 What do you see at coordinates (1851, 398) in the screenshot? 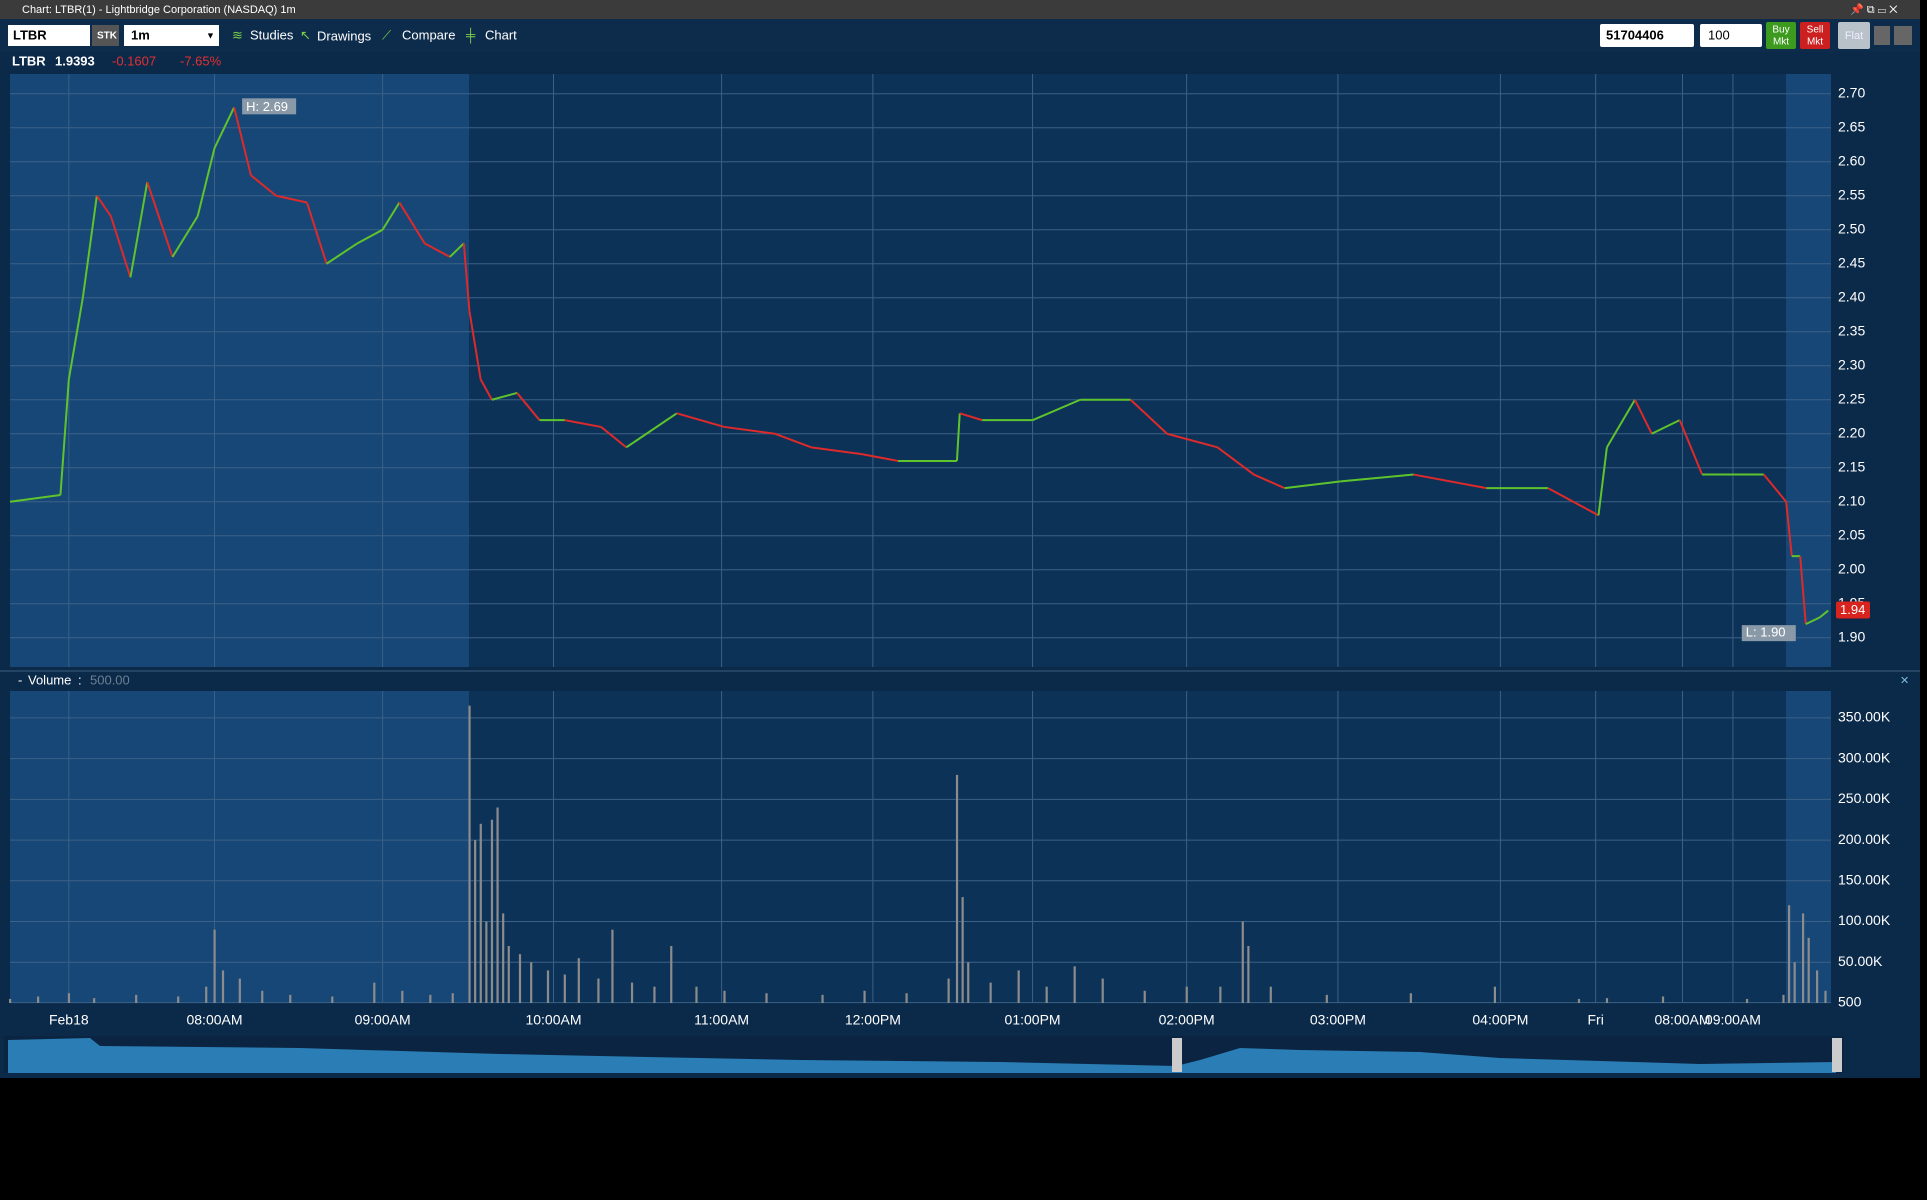
I see `y-tick-label: 2.25` at bounding box center [1851, 398].